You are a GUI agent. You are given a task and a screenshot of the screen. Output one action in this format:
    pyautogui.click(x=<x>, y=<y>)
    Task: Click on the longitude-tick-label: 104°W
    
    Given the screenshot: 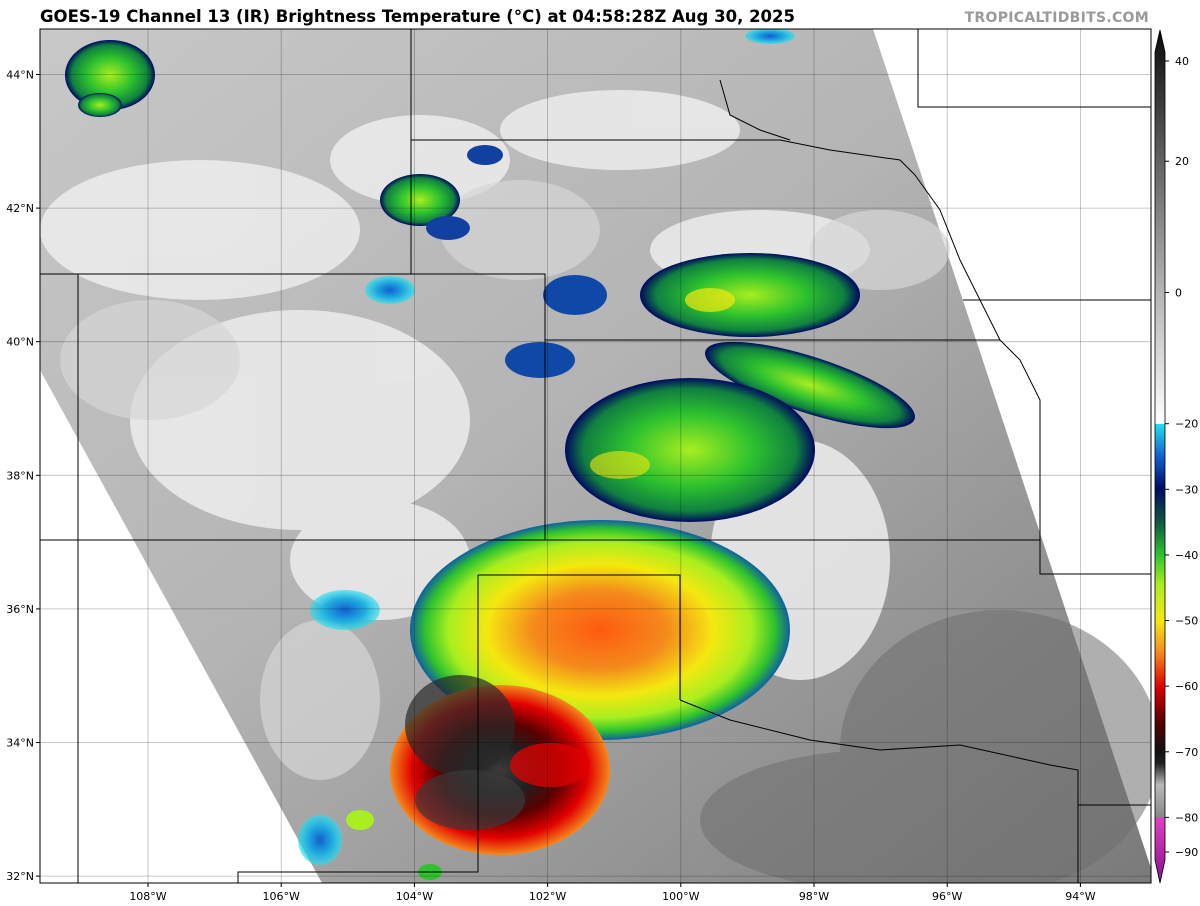 What is the action you would take?
    pyautogui.click(x=414, y=896)
    